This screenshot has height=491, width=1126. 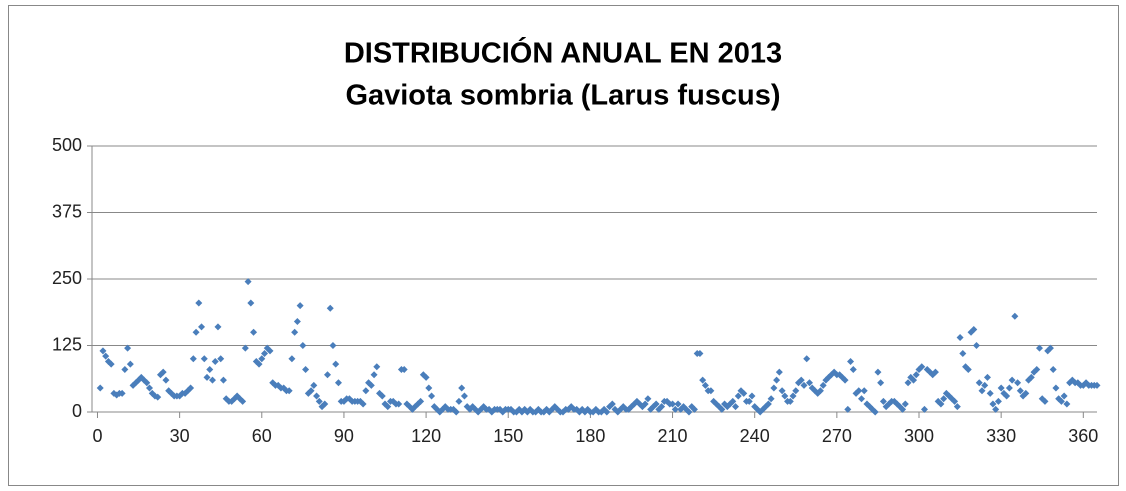 What do you see at coordinates (344, 436) in the screenshot?
I see `x-tick-label: 90` at bounding box center [344, 436].